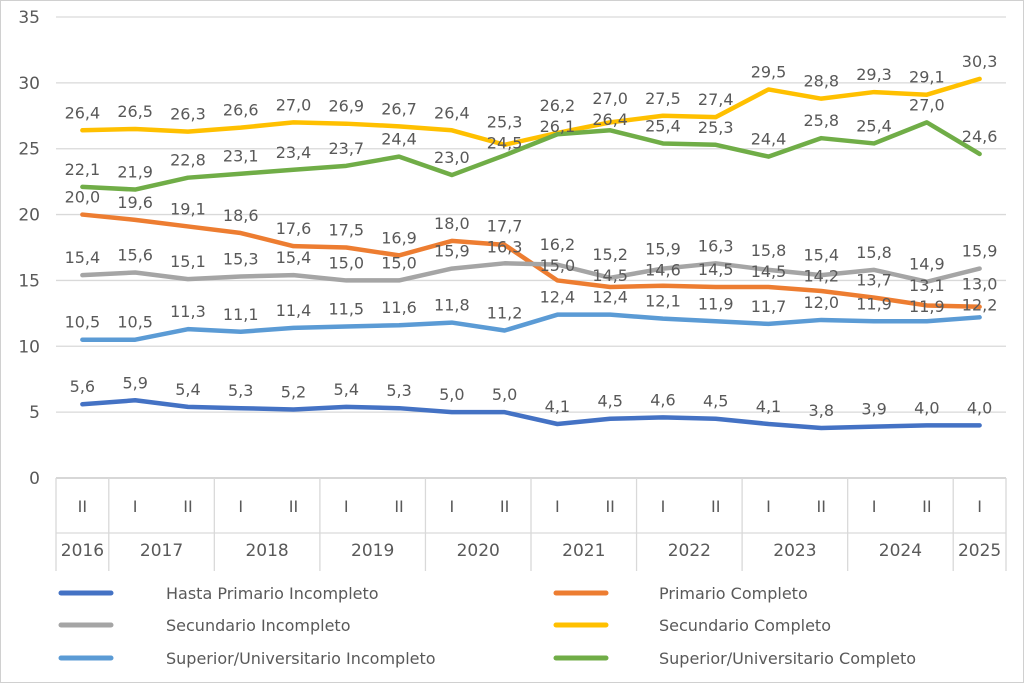 The image size is (1024, 687). Describe the element at coordinates (134, 382) in the screenshot. I see `data-label: 5,9` at that location.